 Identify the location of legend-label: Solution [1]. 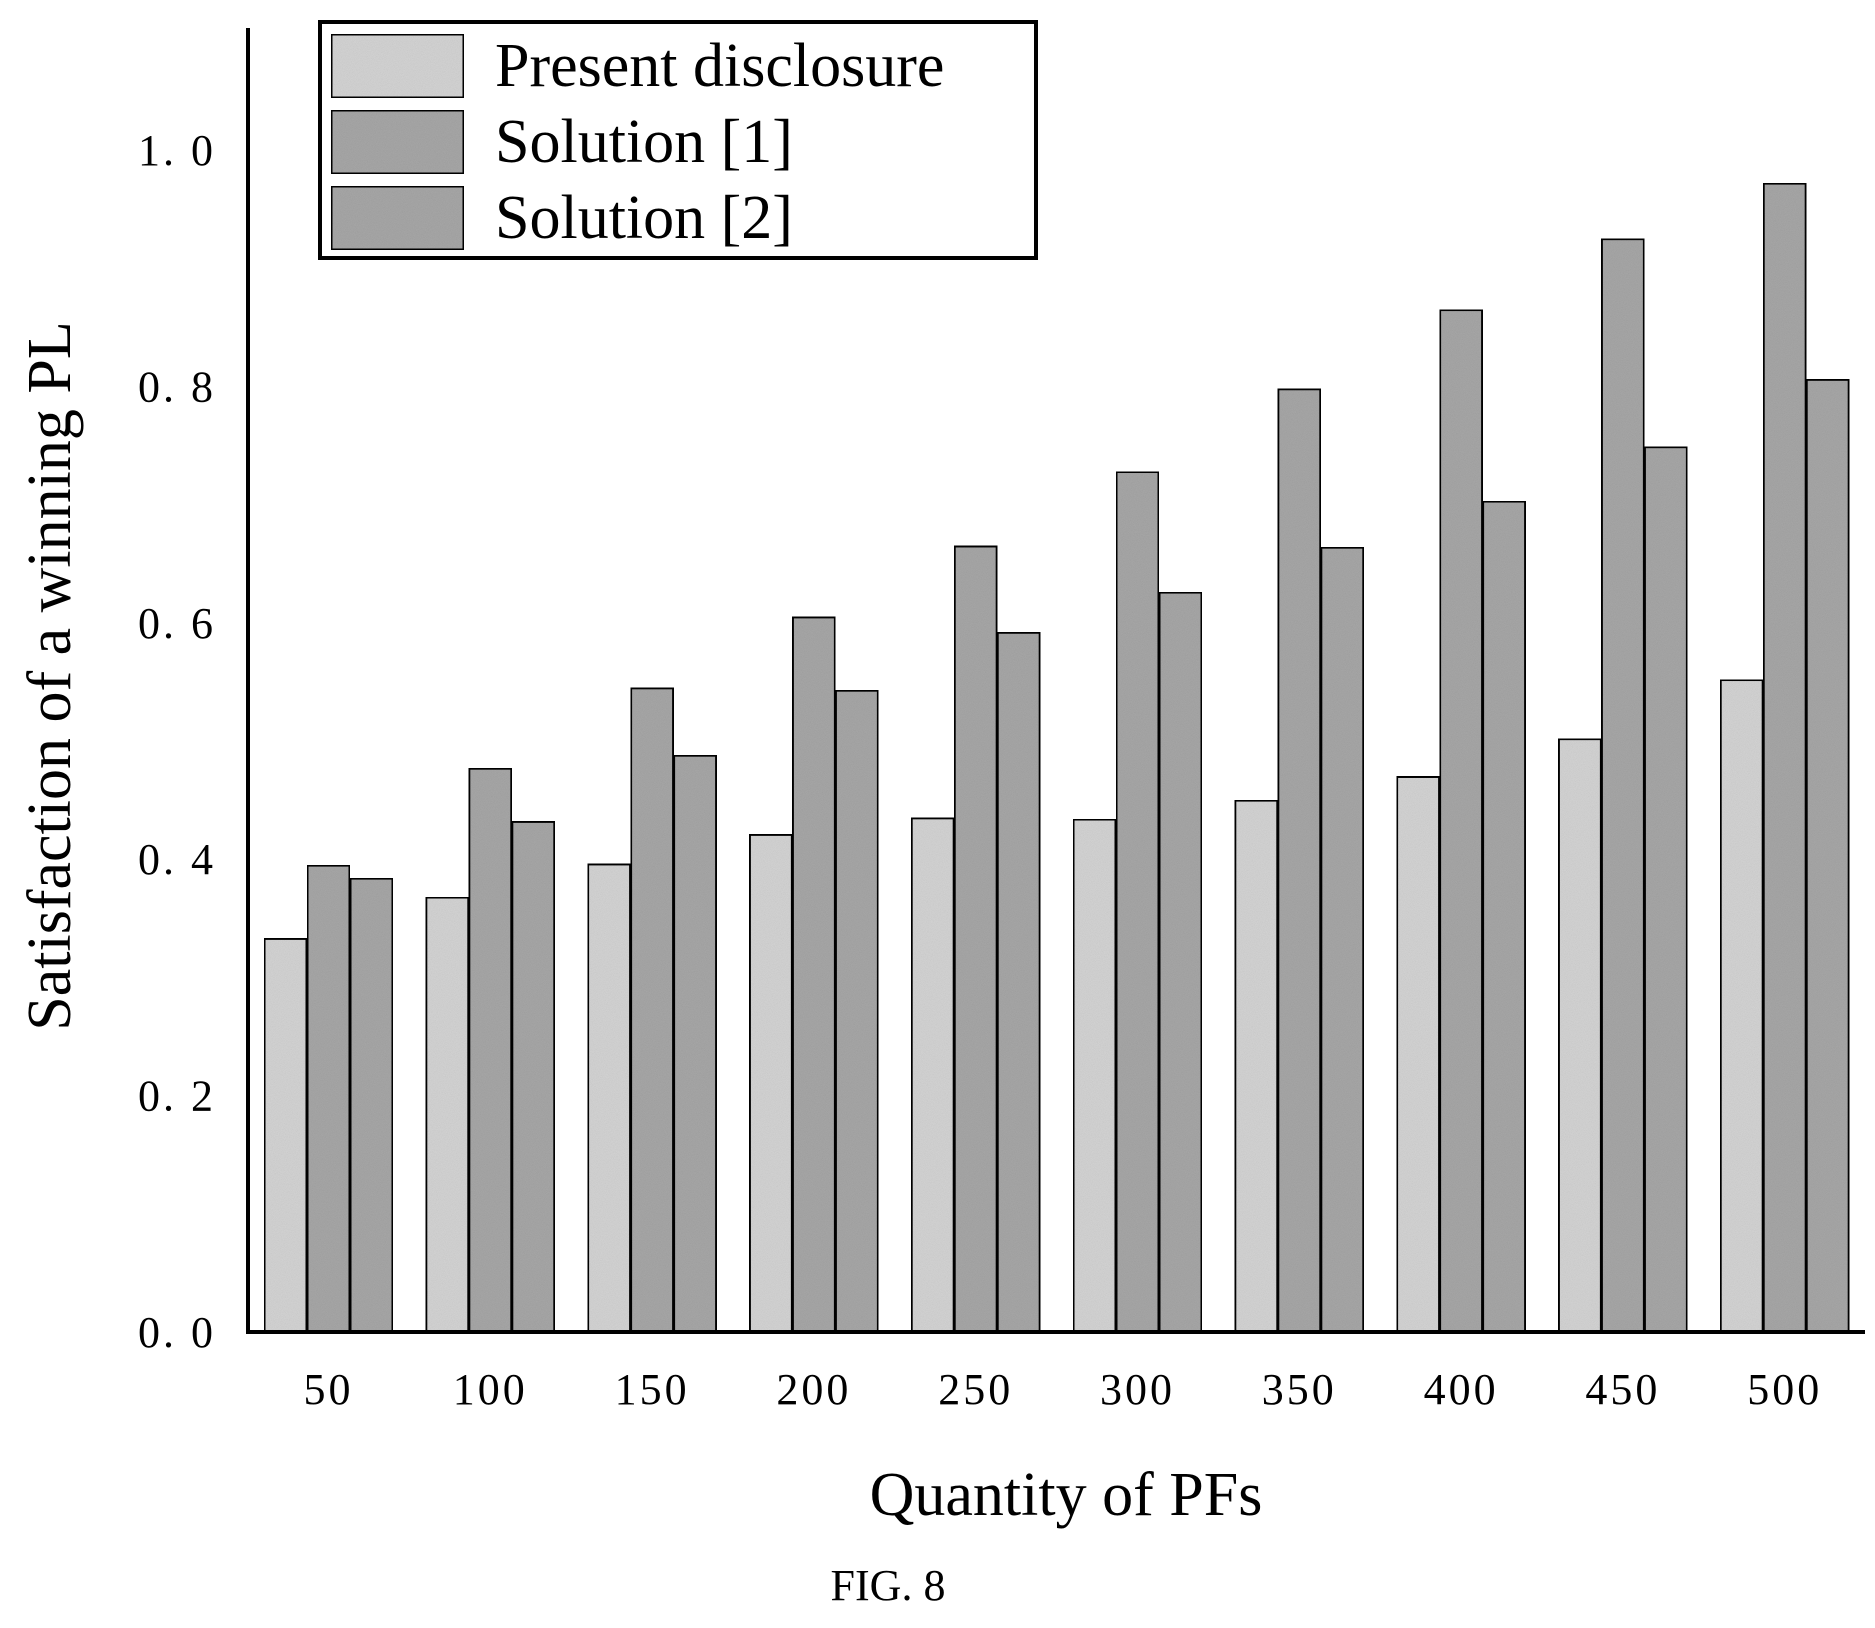
(644, 142).